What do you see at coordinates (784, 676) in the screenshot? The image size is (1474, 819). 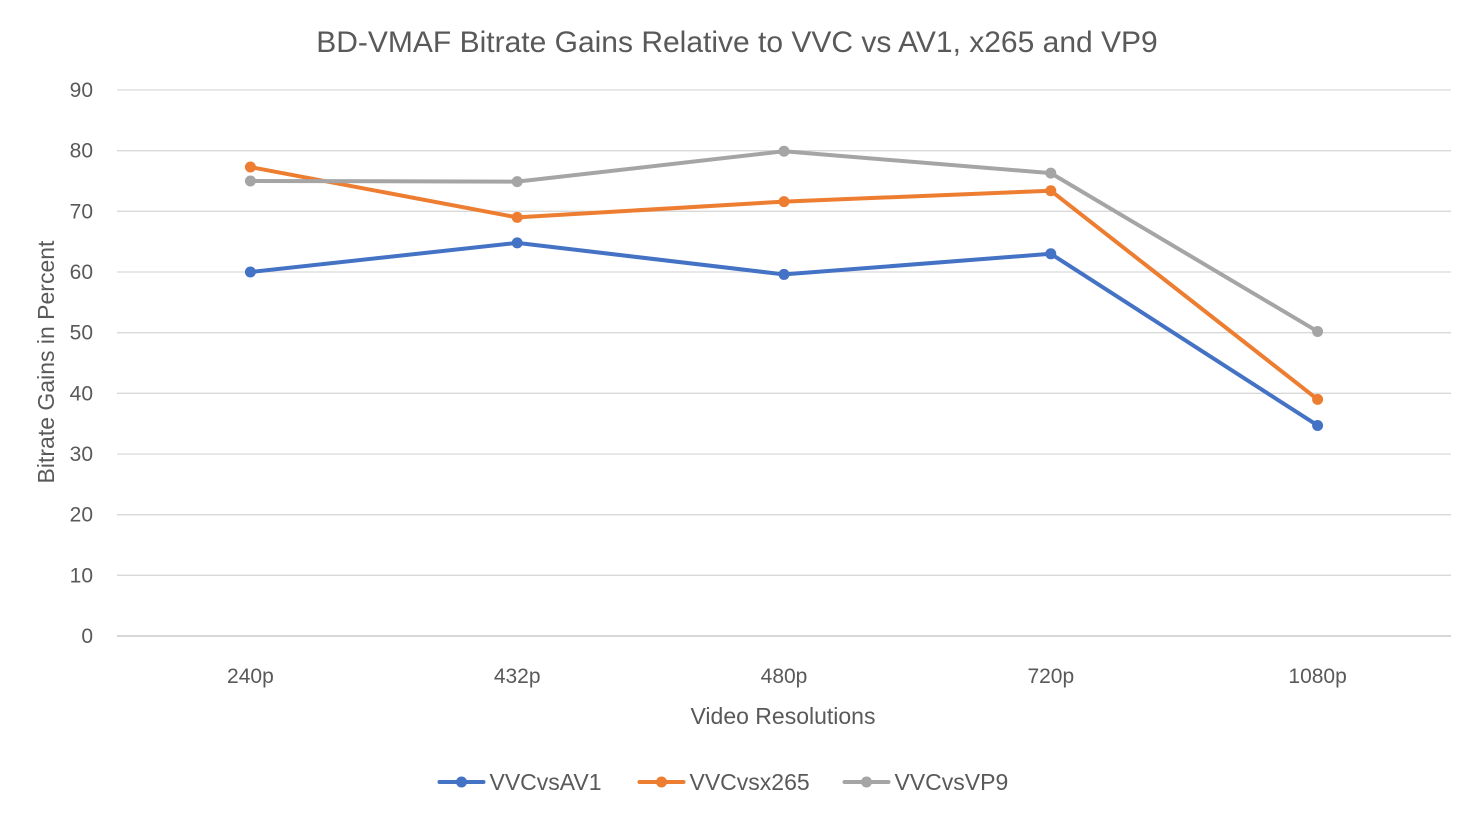 I see `x-tick-label: 480p` at bounding box center [784, 676].